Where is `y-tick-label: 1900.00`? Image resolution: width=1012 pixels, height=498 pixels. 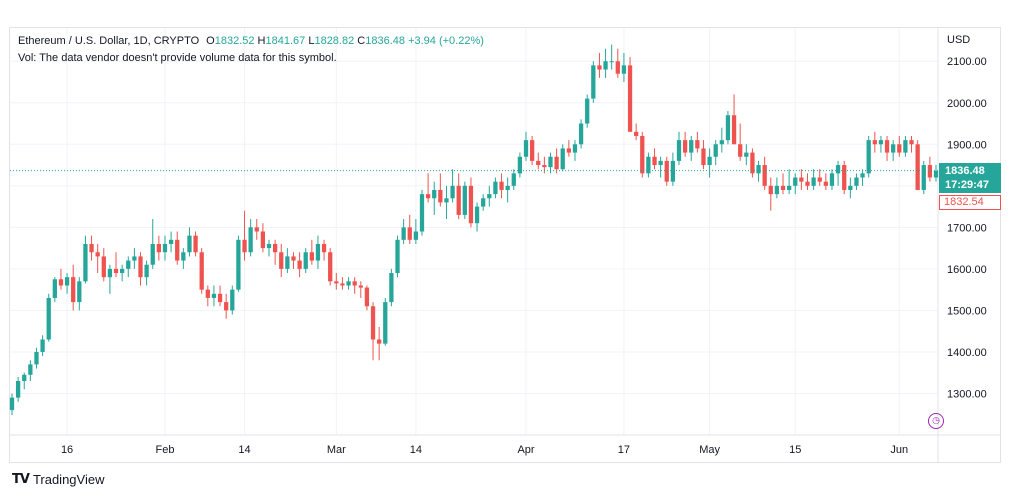
y-tick-label: 1900.00 is located at coordinates (967, 145).